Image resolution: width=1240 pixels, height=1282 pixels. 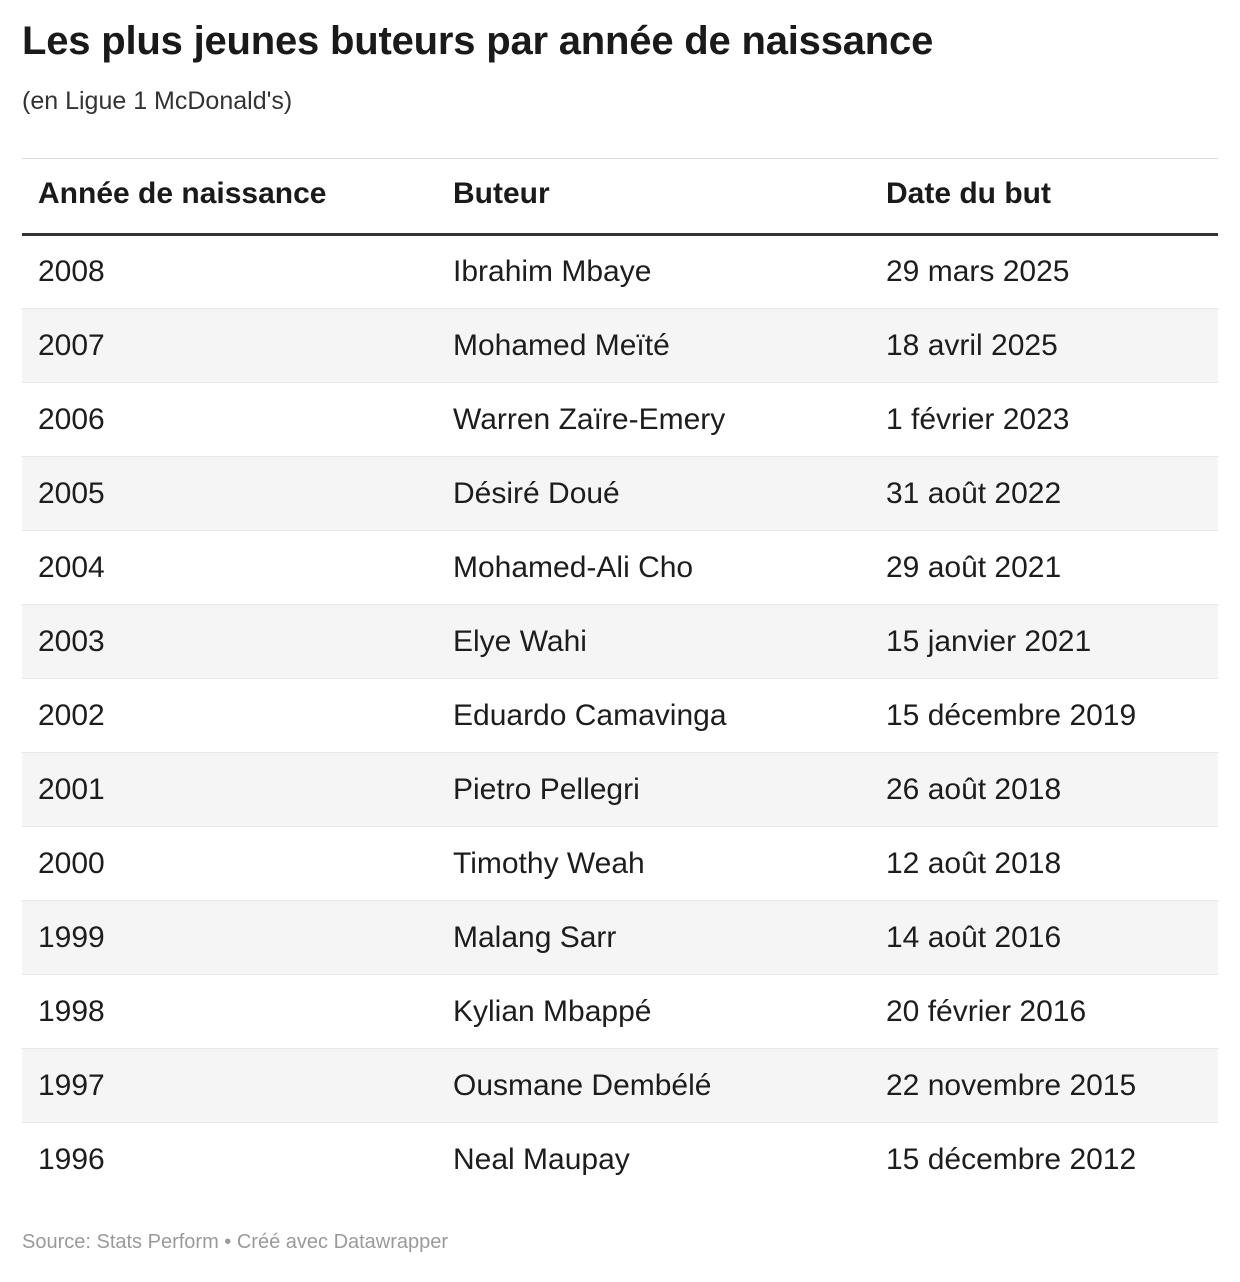 What do you see at coordinates (229, 197) in the screenshot?
I see `column-header-annee-de-naissance: Année de naissance` at bounding box center [229, 197].